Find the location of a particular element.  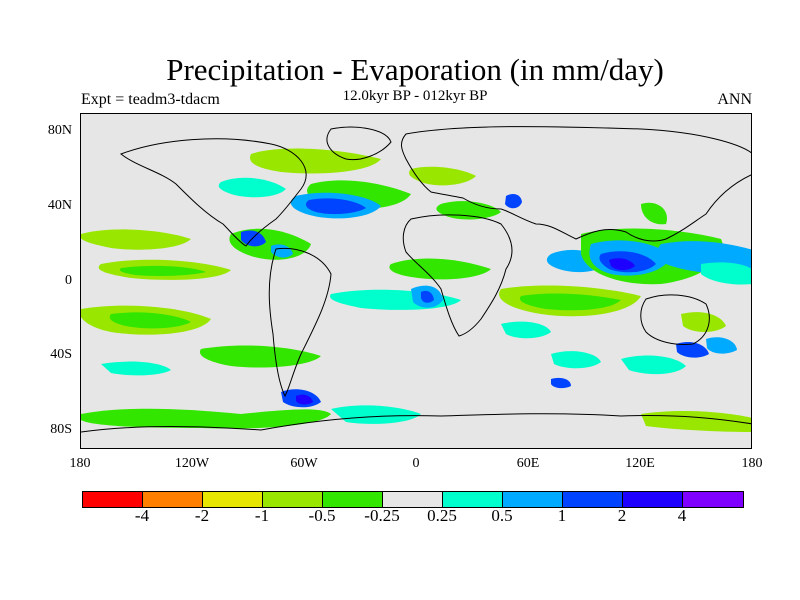

map-subtitle: 12.0kyr BP - 012kyr BP is located at coordinates (415, 96).